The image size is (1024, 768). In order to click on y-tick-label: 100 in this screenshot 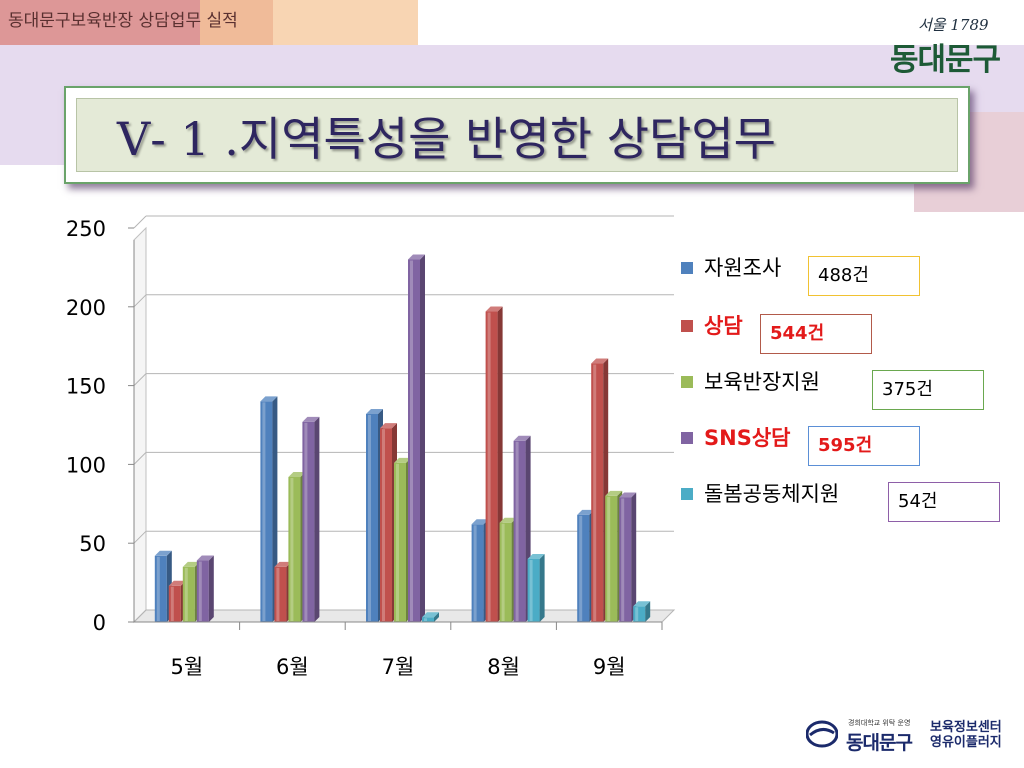, I will do `click(86, 465)`.